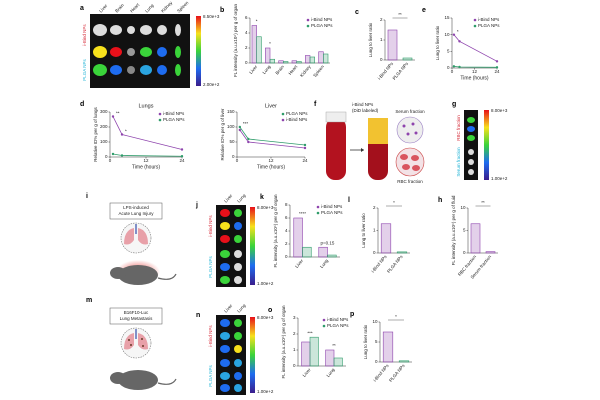 This screenshot has width=600, height=400. I want to click on mouse-body, so click(138, 275).